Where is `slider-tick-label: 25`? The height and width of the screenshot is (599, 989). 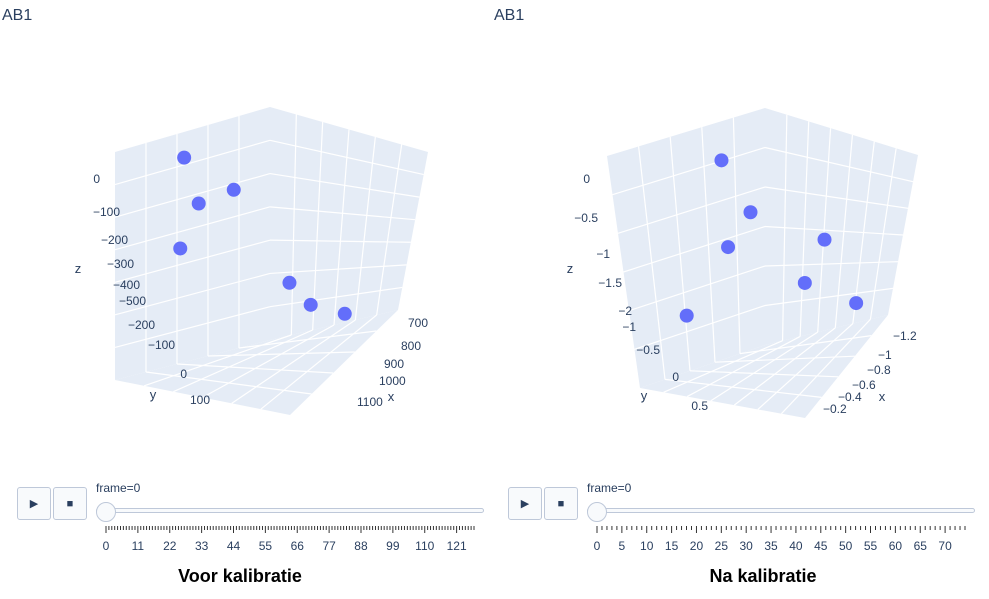
slider-tick-label: 25 is located at coordinates (722, 546).